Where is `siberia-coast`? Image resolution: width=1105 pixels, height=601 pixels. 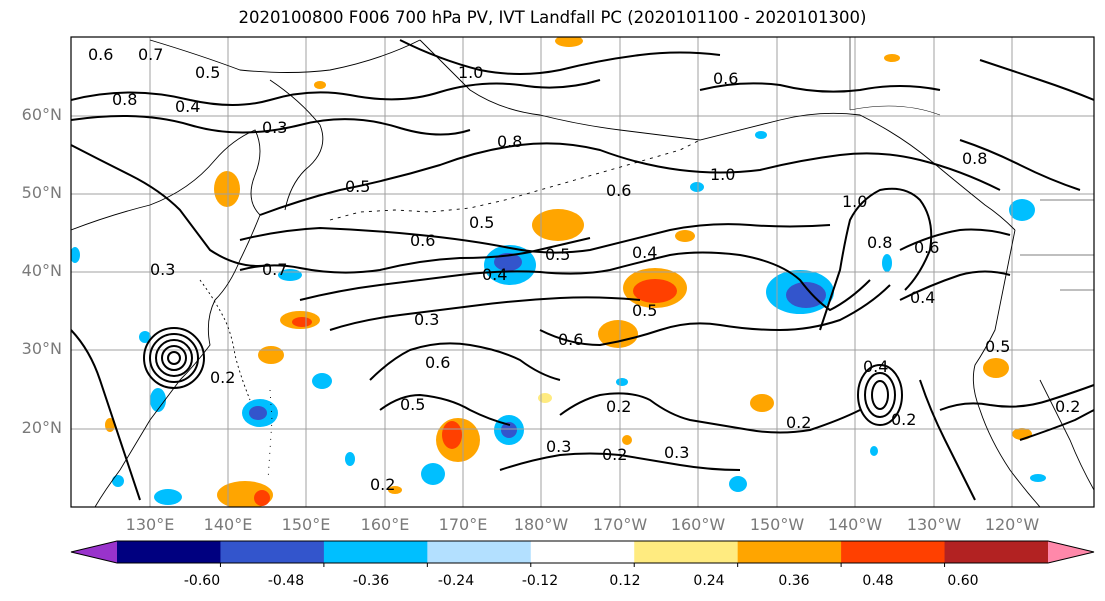 siberia-coast is located at coordinates (285, 56).